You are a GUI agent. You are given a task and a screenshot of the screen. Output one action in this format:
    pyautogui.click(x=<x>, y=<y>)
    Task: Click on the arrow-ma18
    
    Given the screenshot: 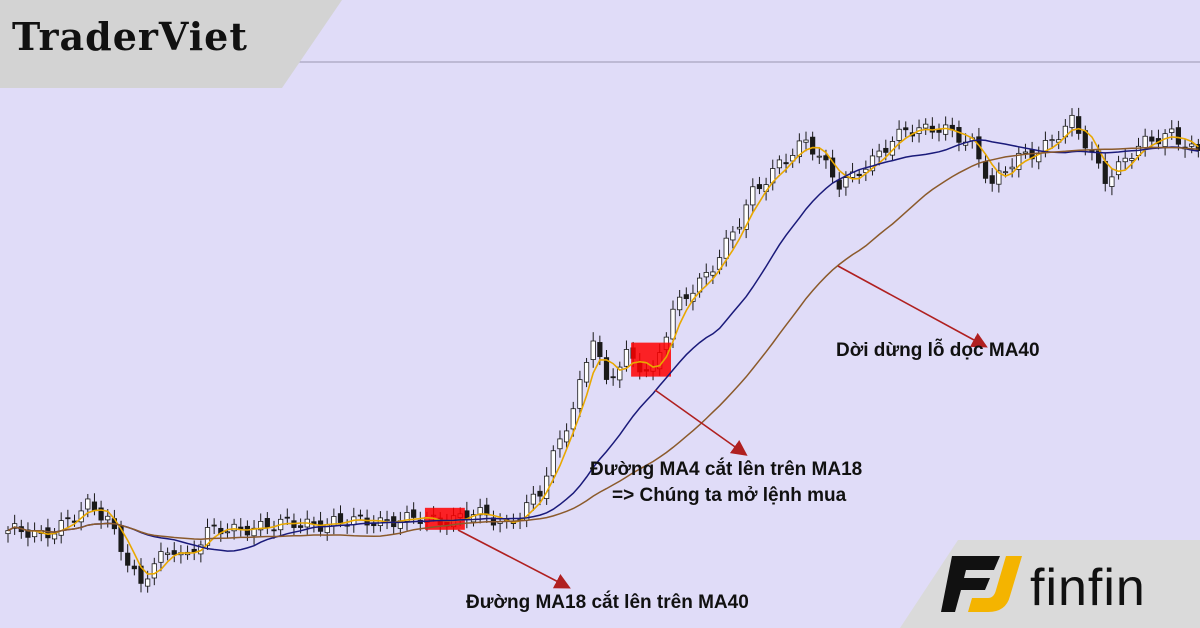 What is the action you would take?
    pyautogui.click(x=514, y=559)
    